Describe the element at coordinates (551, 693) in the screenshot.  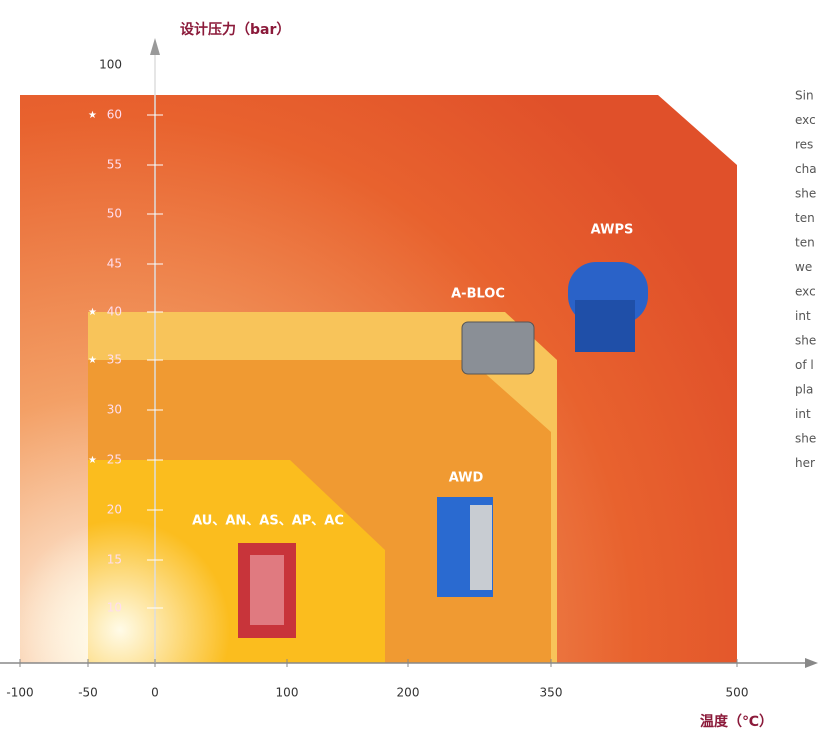
I see `x-tick-label: 350` at that location.